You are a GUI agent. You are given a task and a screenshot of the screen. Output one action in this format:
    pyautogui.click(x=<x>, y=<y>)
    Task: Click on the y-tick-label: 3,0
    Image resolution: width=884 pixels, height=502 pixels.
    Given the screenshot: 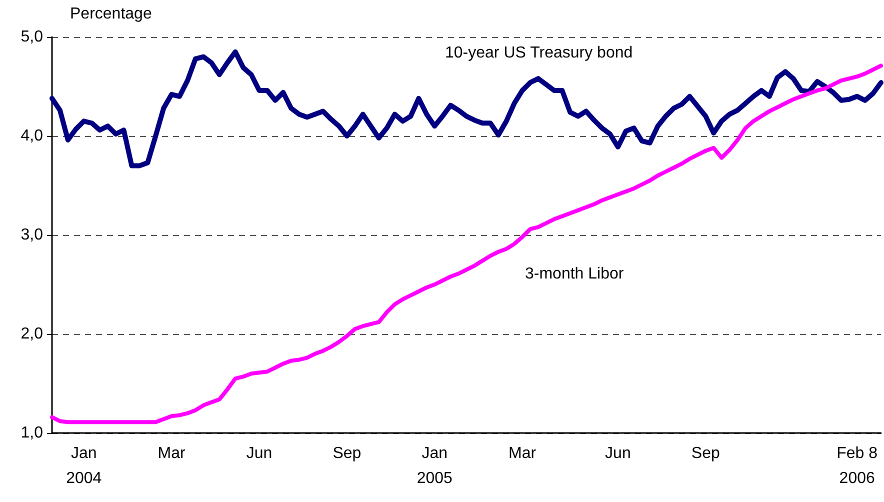 What is the action you would take?
    pyautogui.click(x=32, y=235)
    